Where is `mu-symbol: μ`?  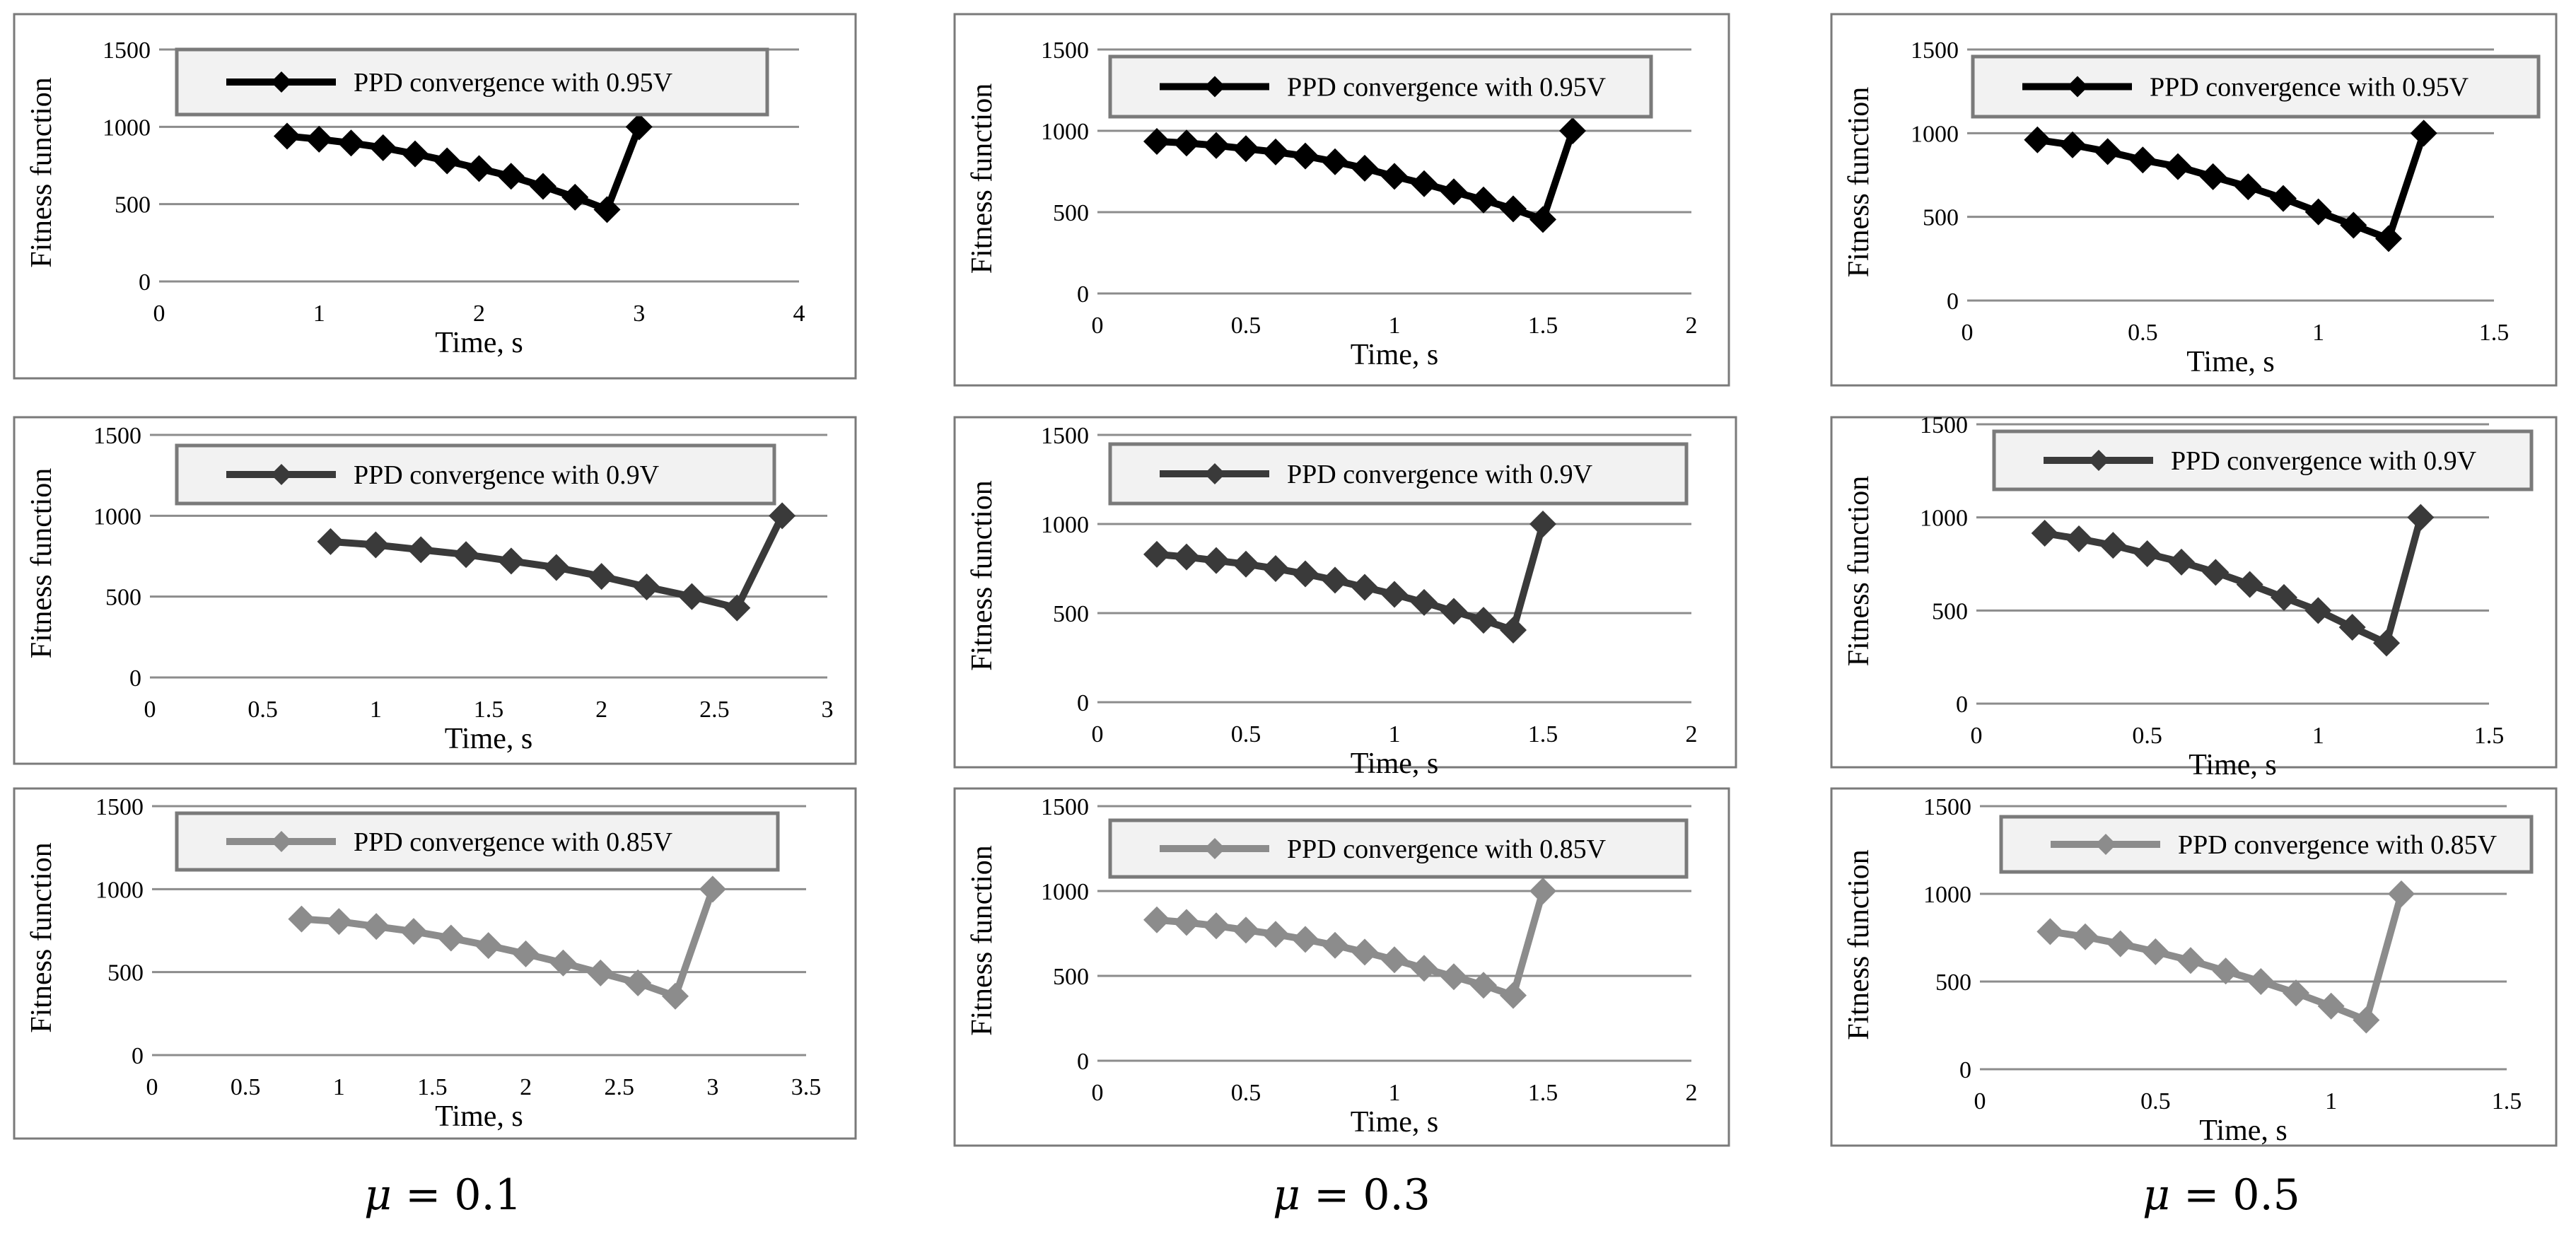
mu-symbol: μ is located at coordinates (2156, 1195).